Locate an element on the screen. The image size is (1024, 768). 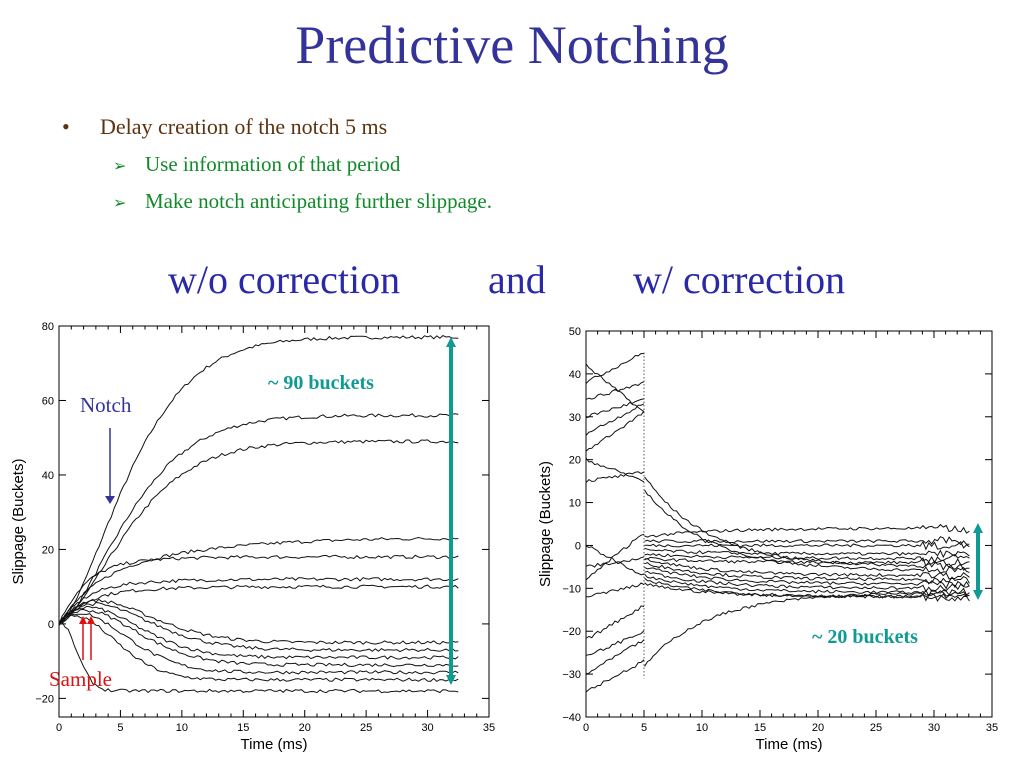
y-tick-label: 10 is located at coordinates (575, 504).